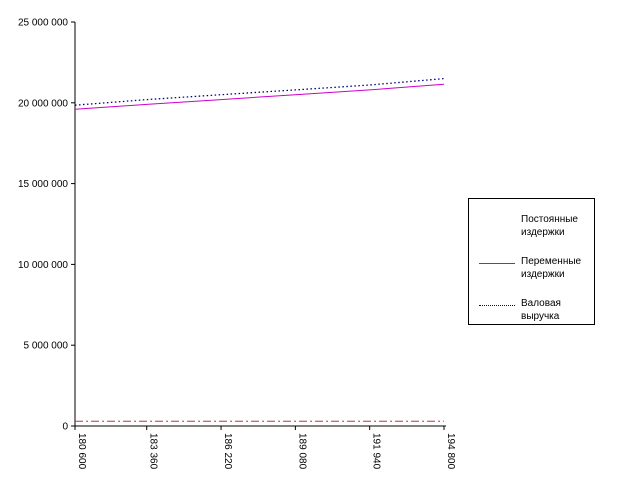  I want to click on legend-item-variable-costs: Переменные издержки, so click(531, 264).